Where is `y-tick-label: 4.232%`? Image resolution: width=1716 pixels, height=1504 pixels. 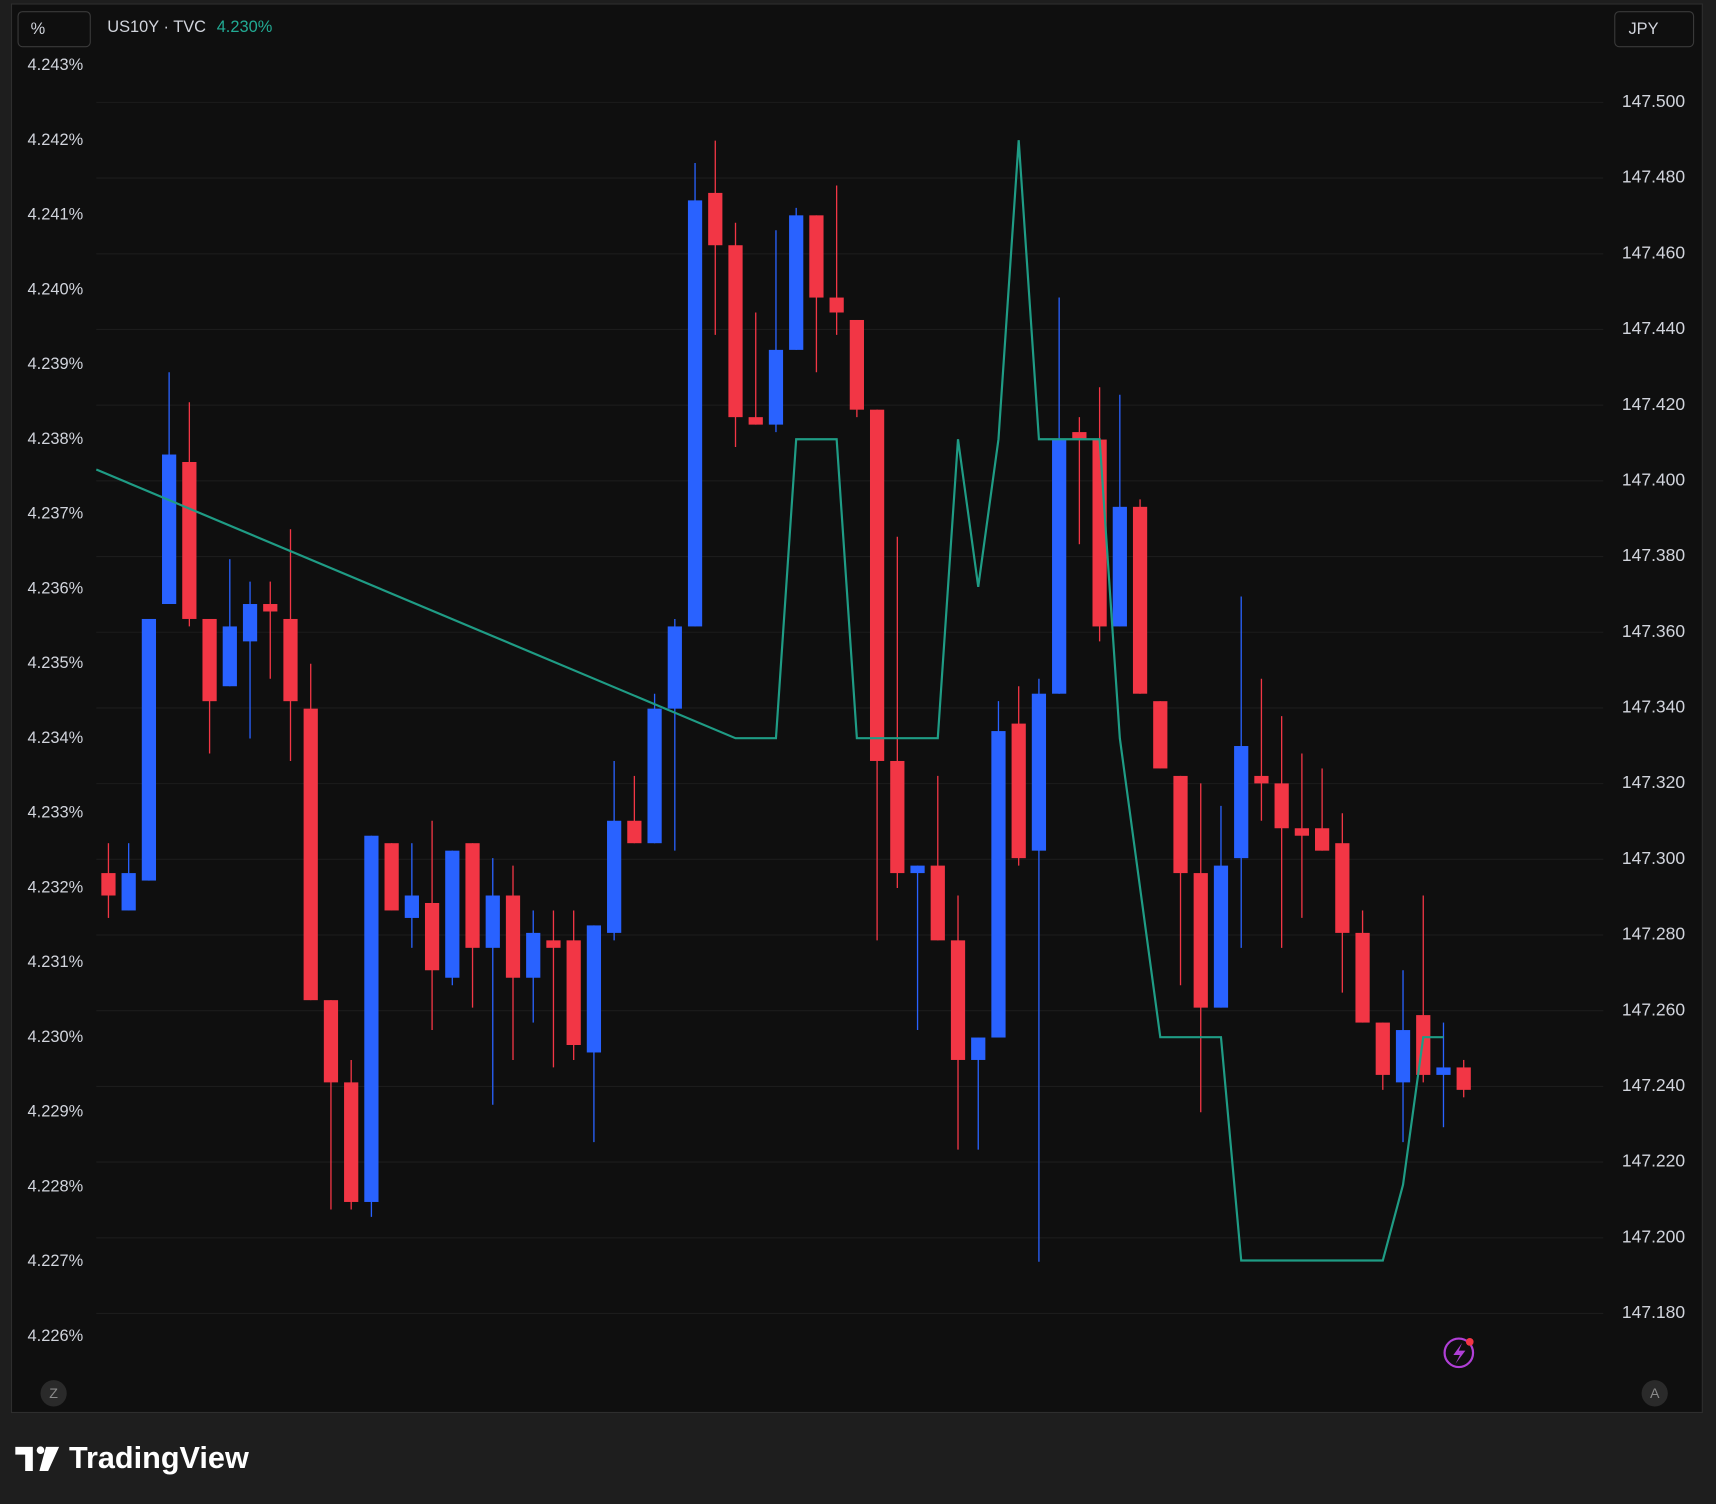 y-tick-label: 4.232% is located at coordinates (56, 887).